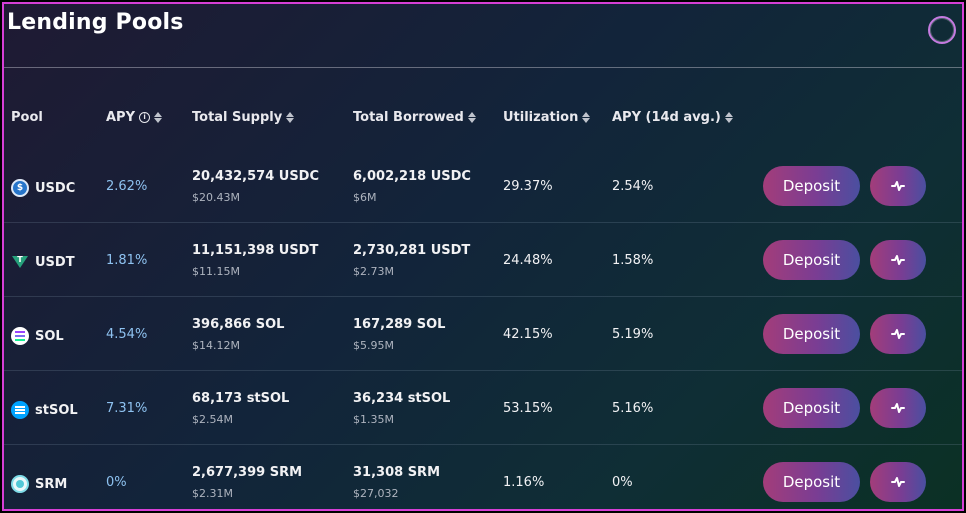 This screenshot has width=966, height=513. I want to click on pool-cell: SRM, so click(39, 484).